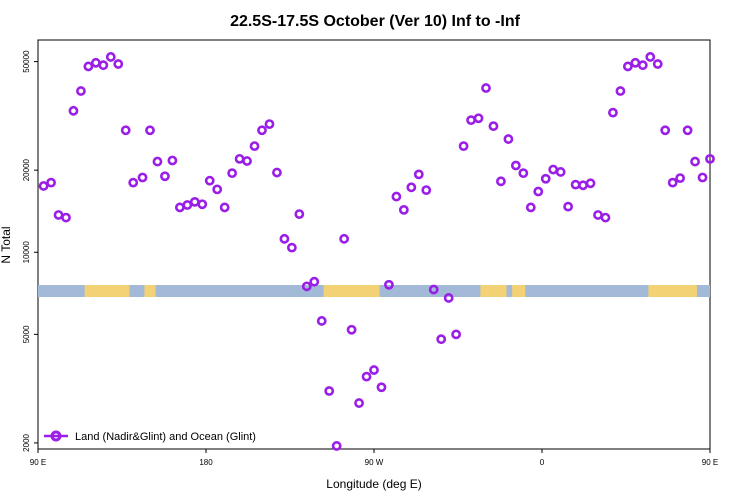  Describe the element at coordinates (374, 462) in the screenshot. I see `x-tick-label: 90 W` at that location.